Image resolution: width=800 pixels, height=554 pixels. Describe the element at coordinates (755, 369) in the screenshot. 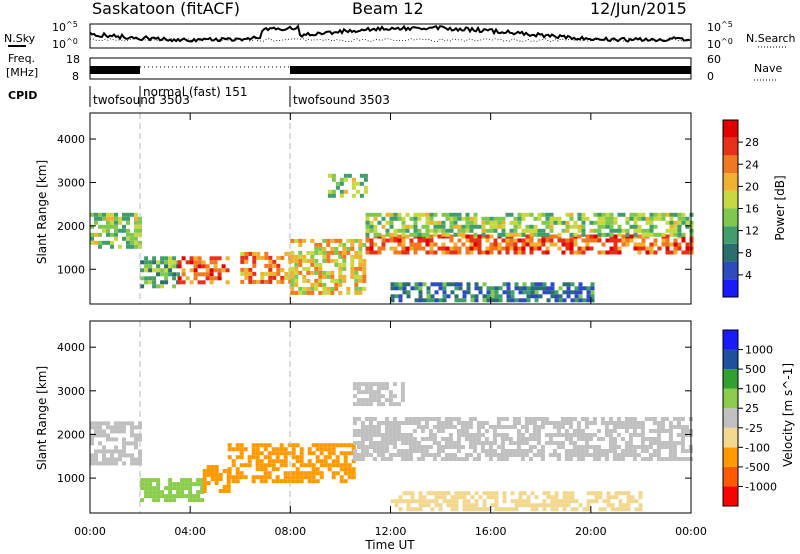

I see `colorbar-tick-label: 500` at that location.